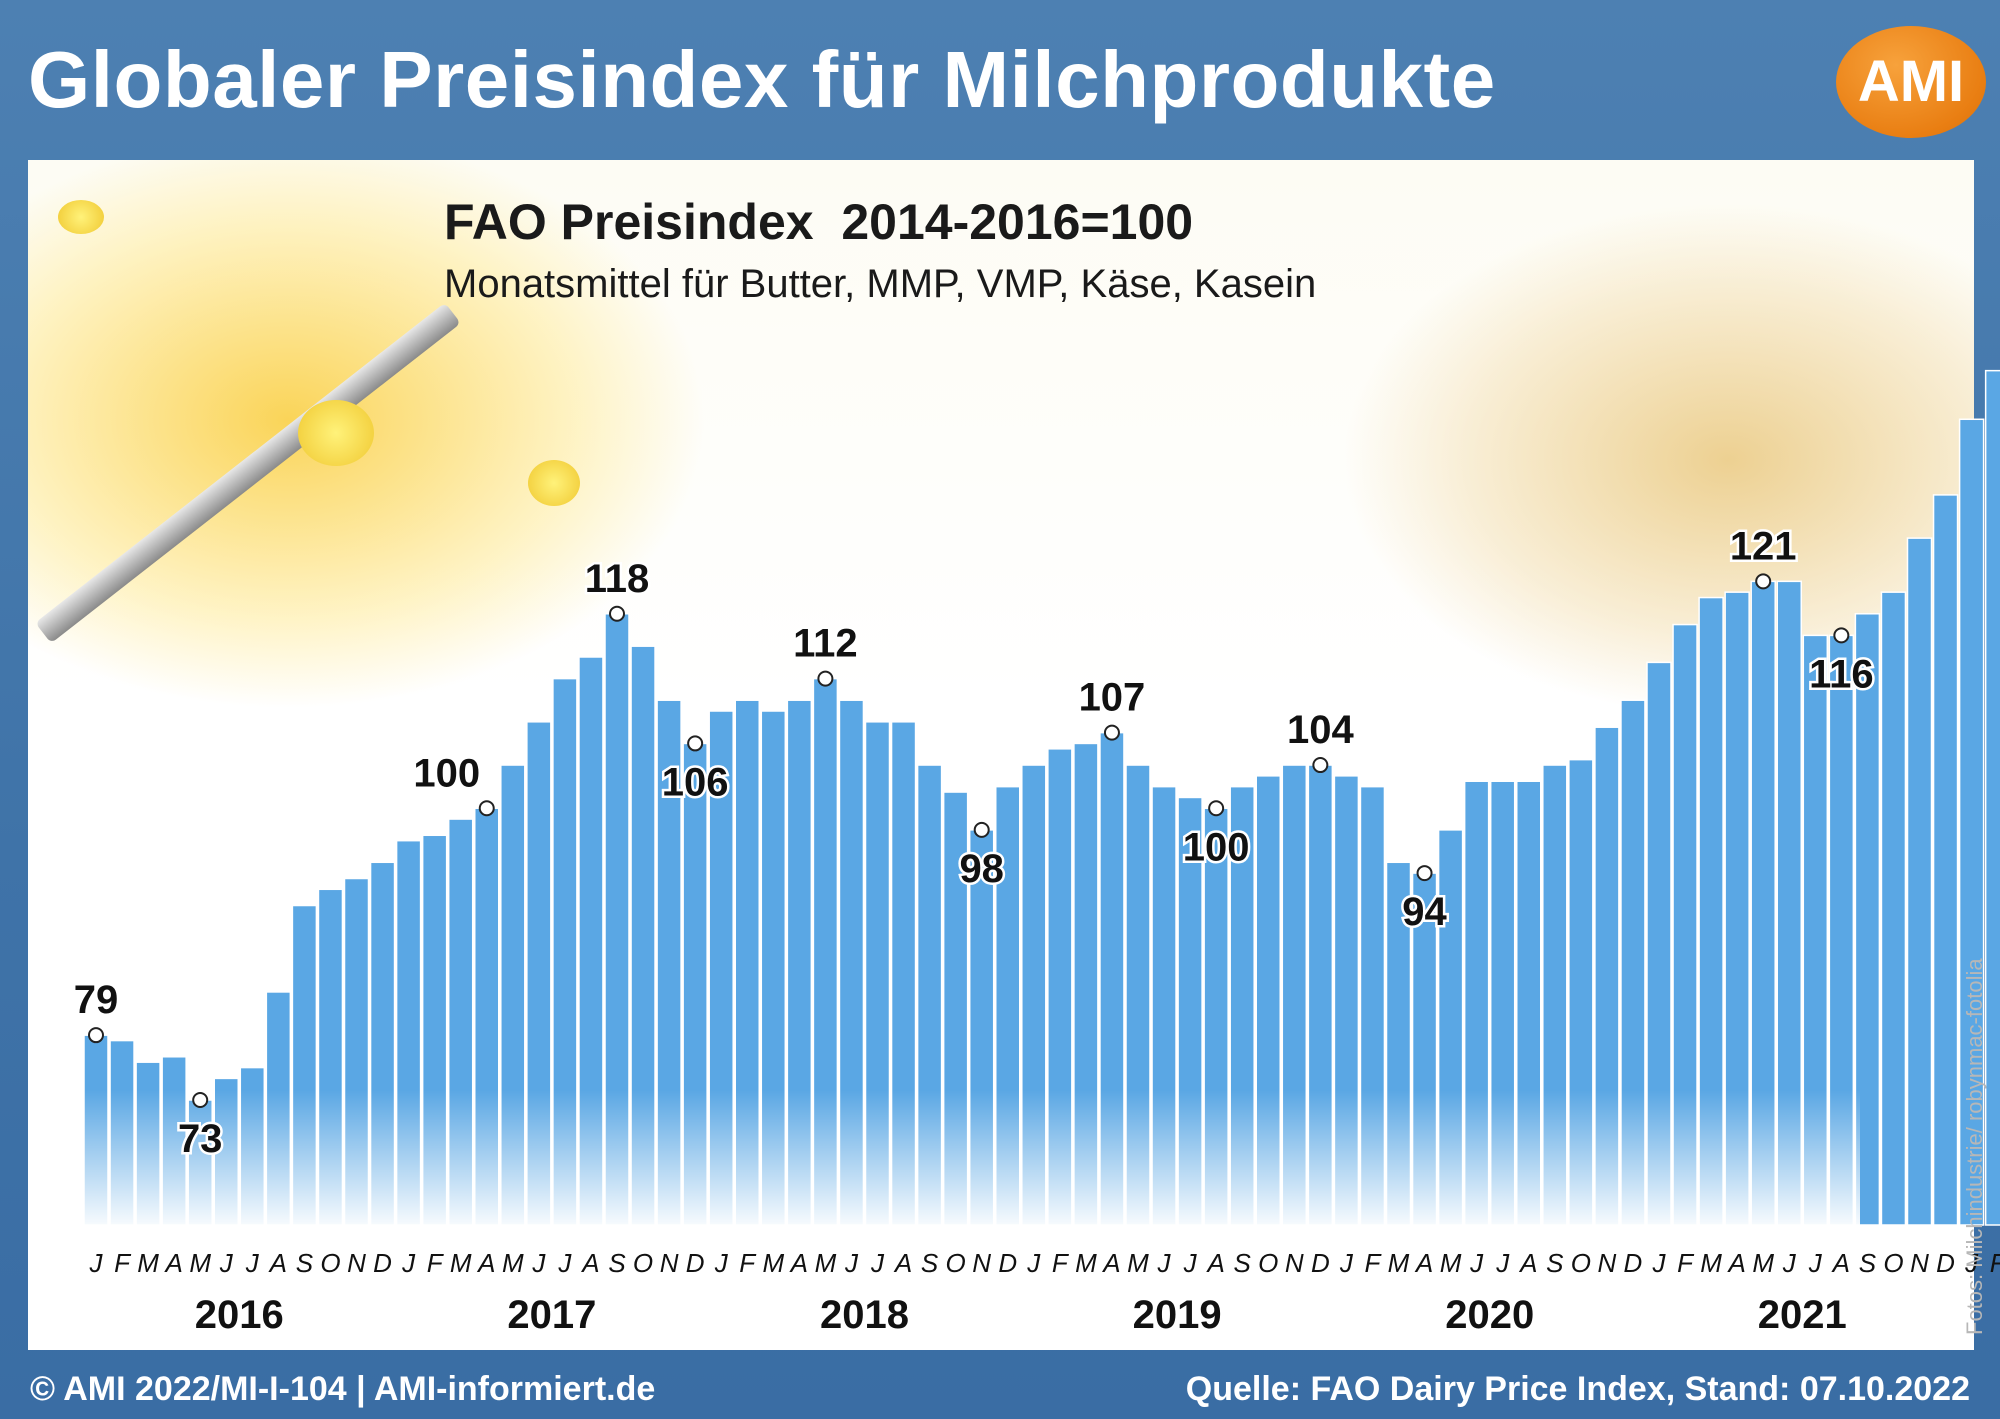 This screenshot has width=2000, height=1419. I want to click on ami-logo: AMI, so click(1911, 82).